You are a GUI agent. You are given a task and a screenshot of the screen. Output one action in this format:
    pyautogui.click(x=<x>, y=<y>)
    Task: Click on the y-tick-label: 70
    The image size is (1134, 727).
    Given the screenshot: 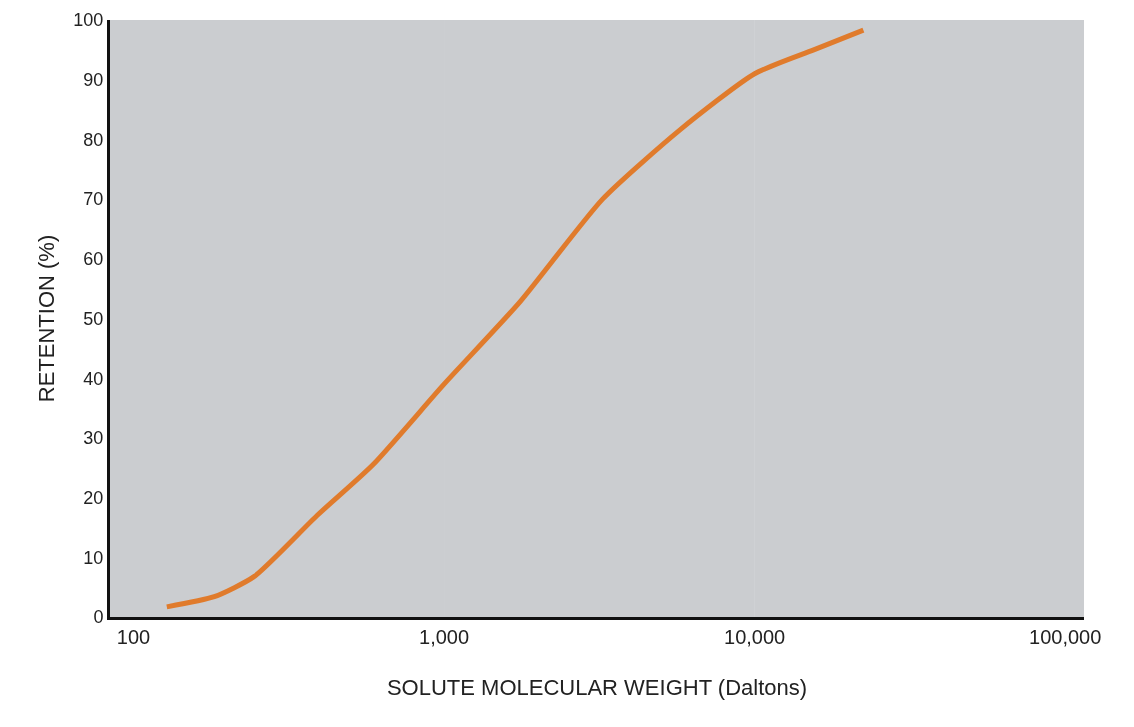 What is the action you would take?
    pyautogui.click(x=93, y=199)
    